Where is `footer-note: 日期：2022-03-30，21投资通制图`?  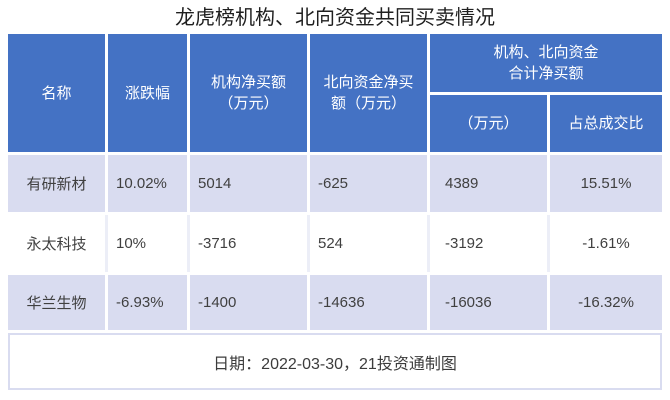 footer-note: 日期：2022-03-30，21投资通制图 is located at coordinates (335, 361).